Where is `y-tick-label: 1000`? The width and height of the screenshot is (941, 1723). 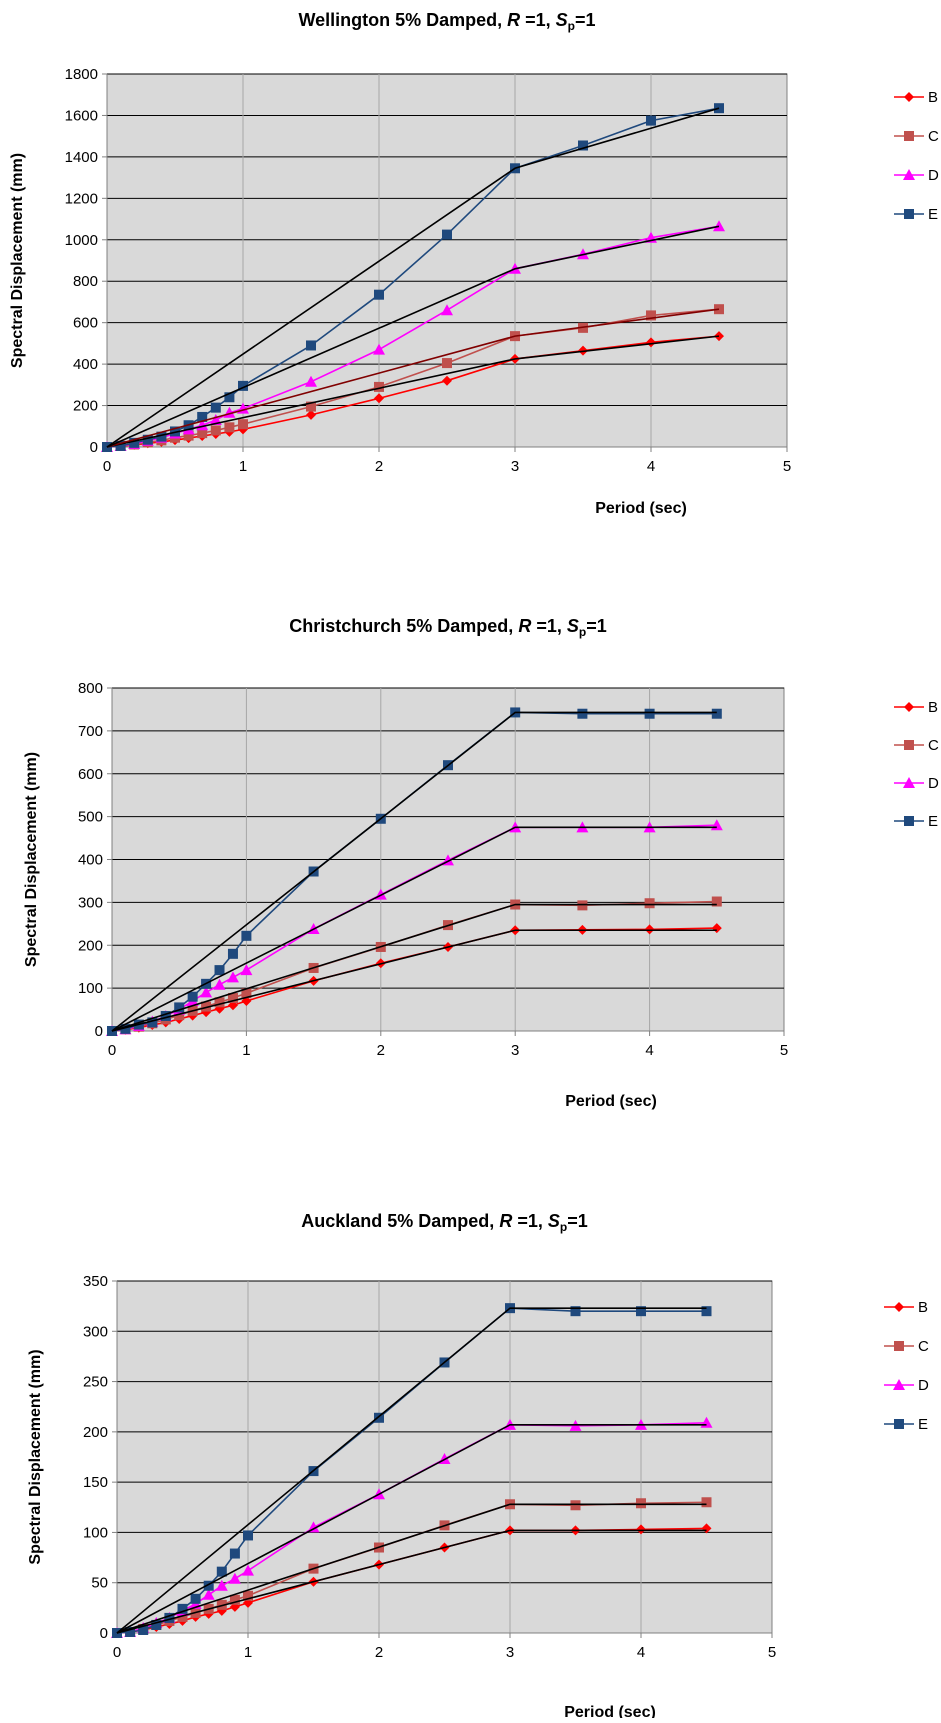
y-tick-label: 1000 is located at coordinates (81, 240).